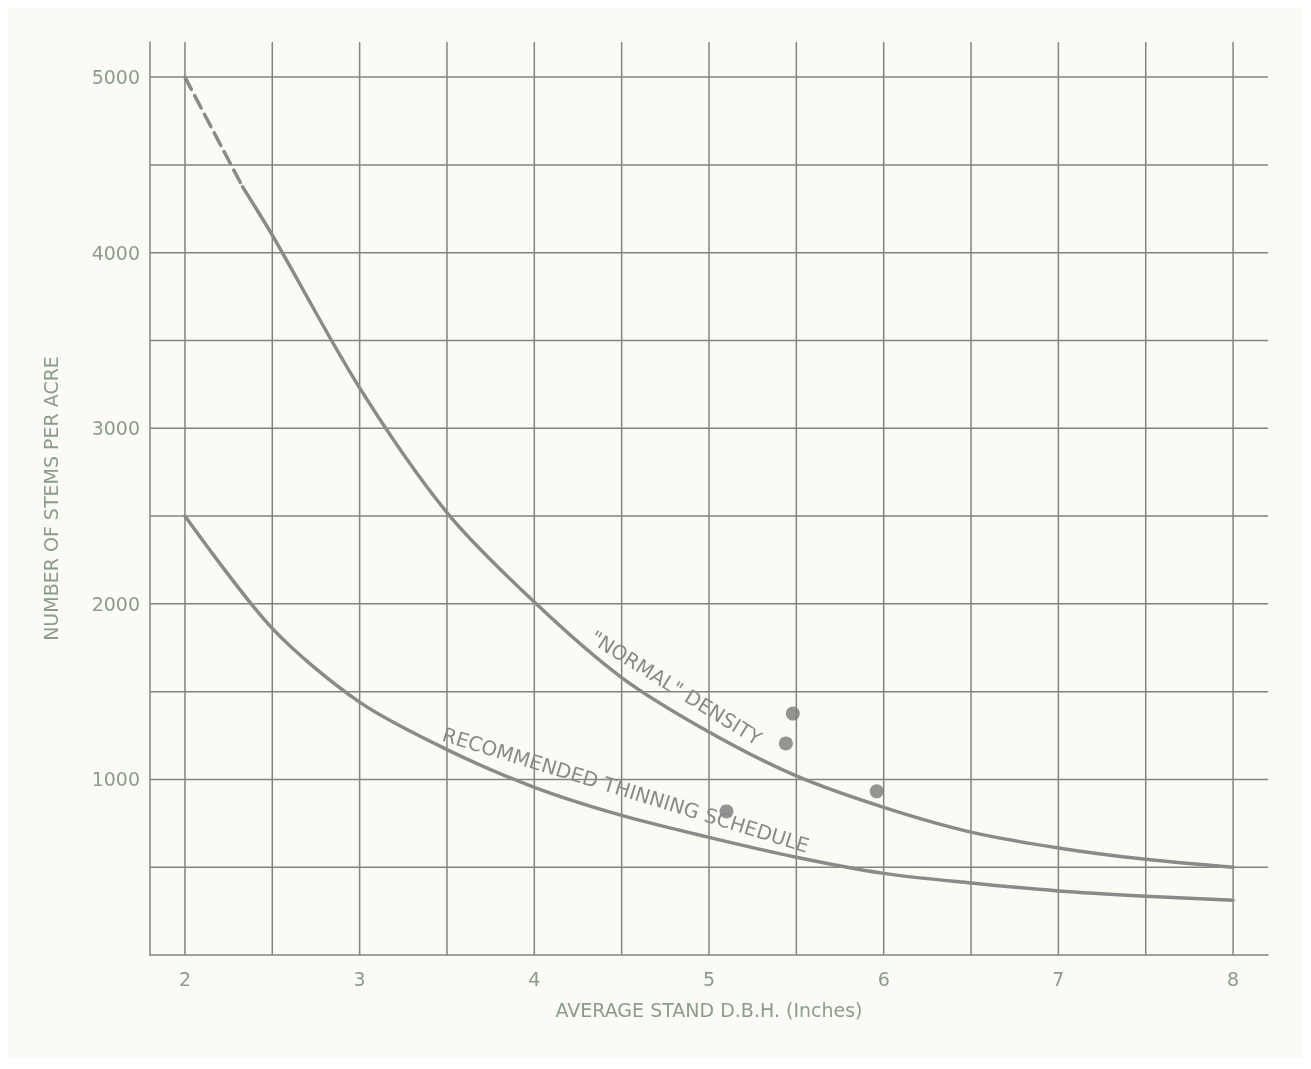 This screenshot has height=1069, width=1311. I want to click on x-tick-label: 7, so click(1058, 978).